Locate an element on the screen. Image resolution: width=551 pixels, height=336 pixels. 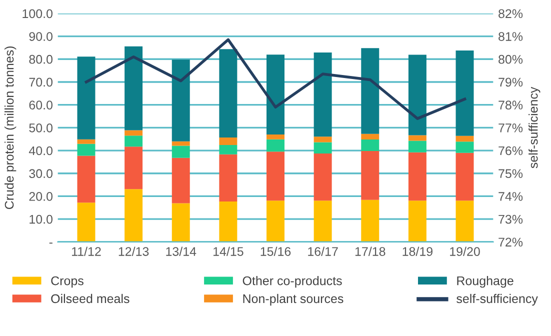
y2-tick-label: 81% is located at coordinates (510, 36).